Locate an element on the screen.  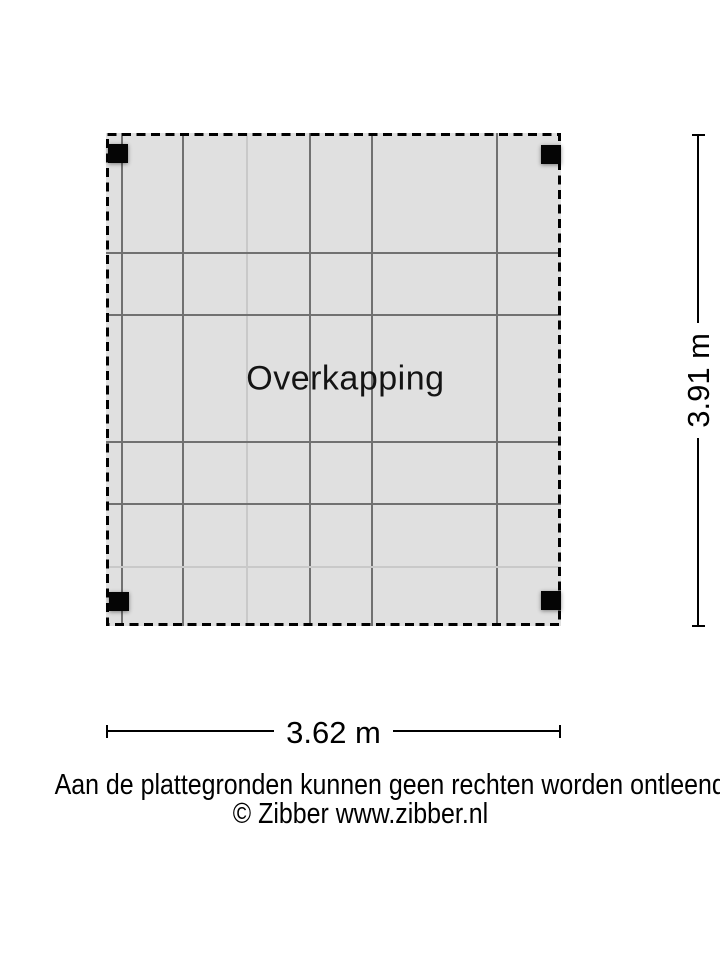
corner-post-top-right is located at coordinates (551, 154).